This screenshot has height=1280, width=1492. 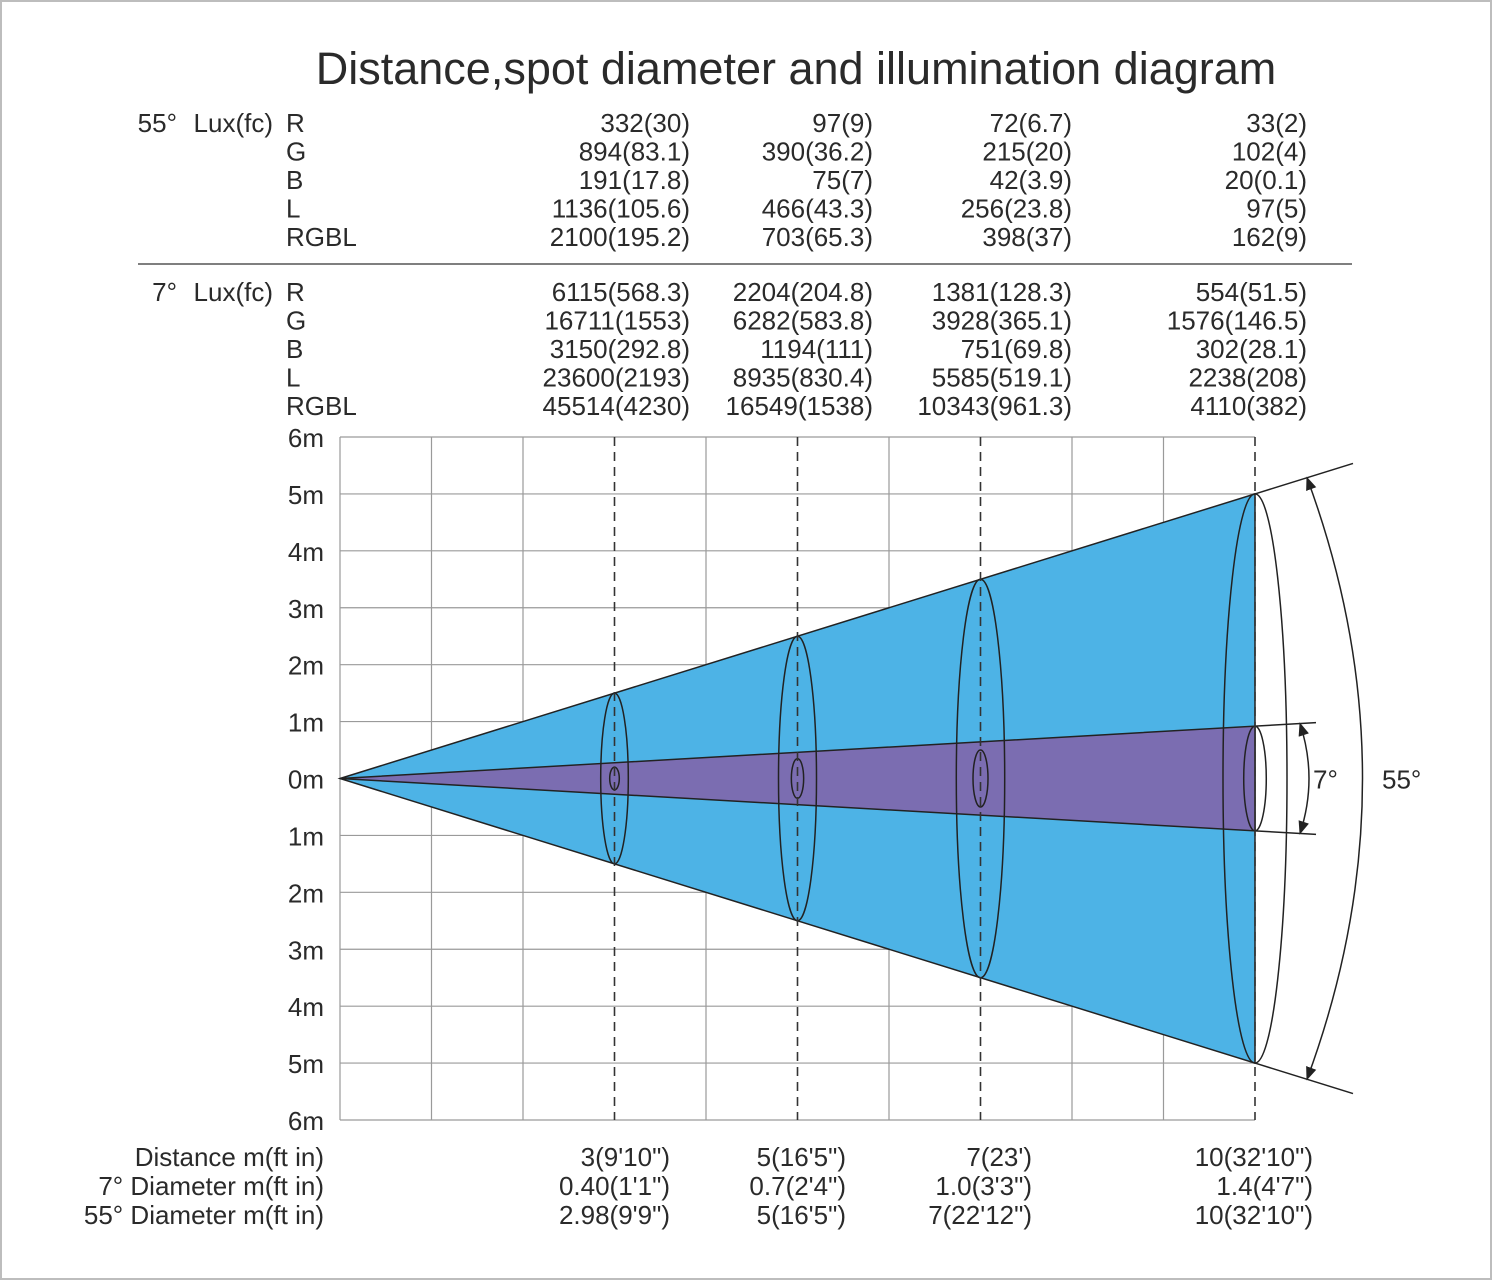 I want to click on table-cell: 75(7), so click(x=842, y=180).